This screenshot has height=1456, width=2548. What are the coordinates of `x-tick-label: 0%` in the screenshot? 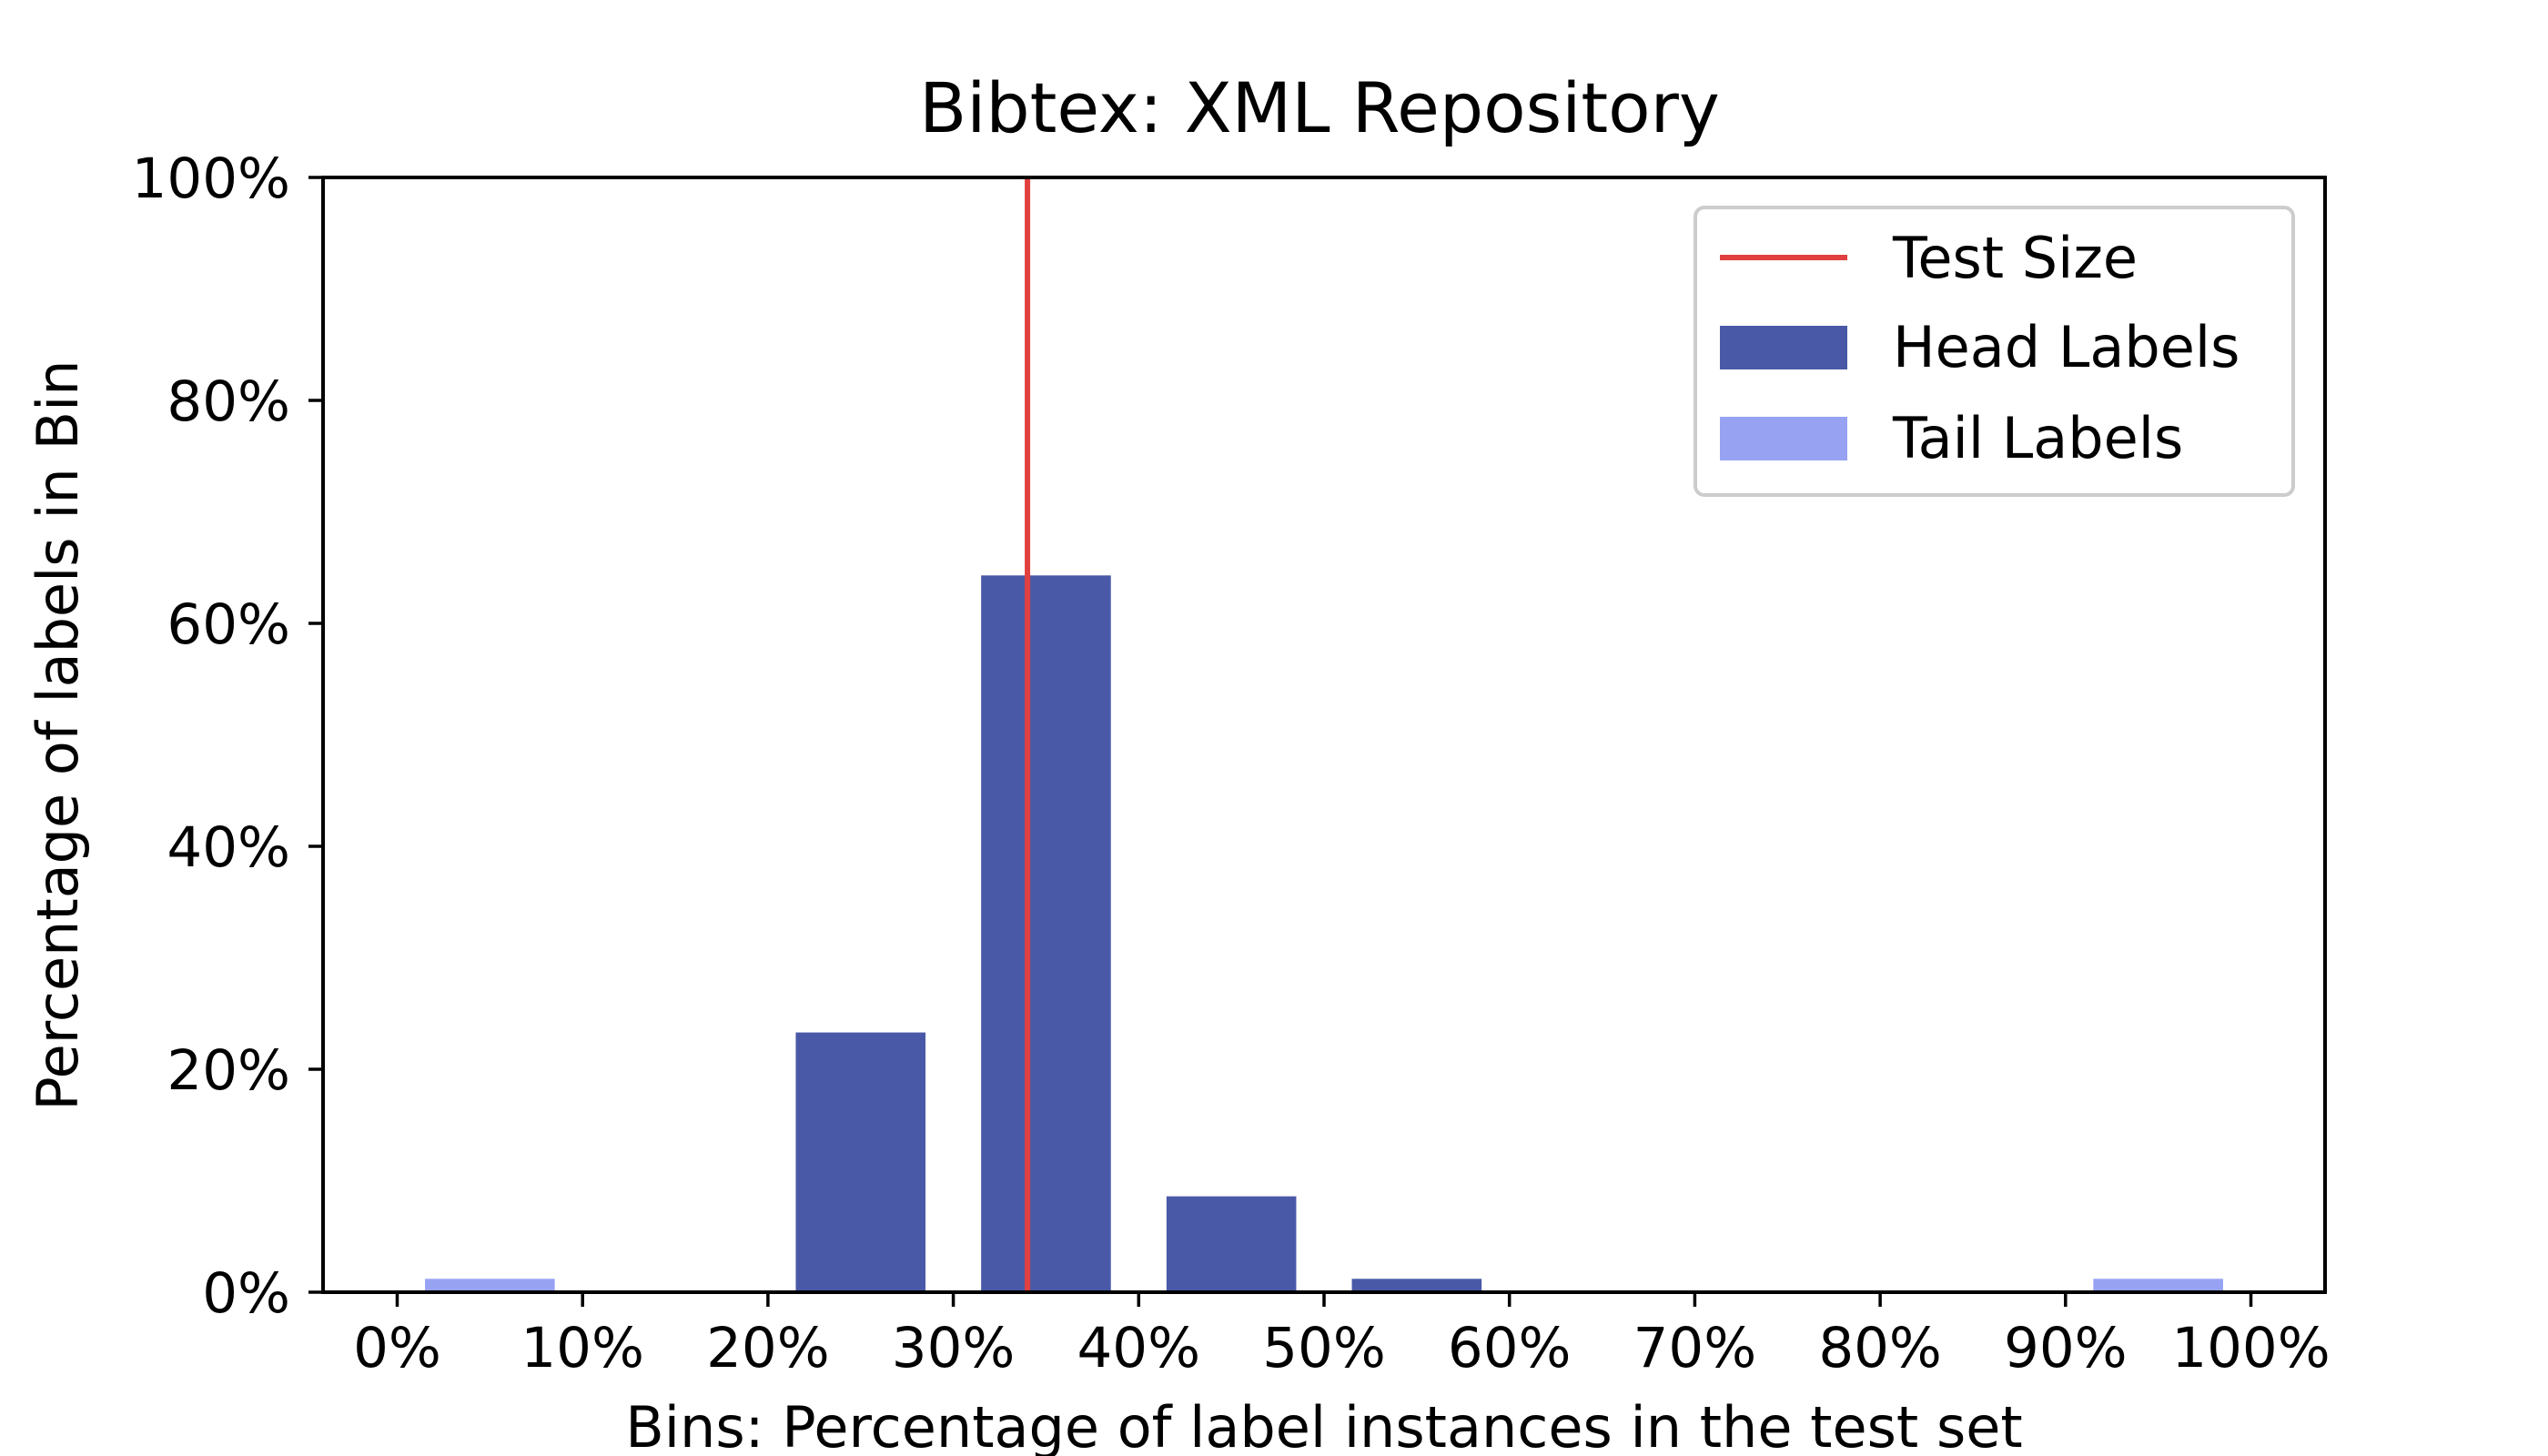 It's located at (397, 1348).